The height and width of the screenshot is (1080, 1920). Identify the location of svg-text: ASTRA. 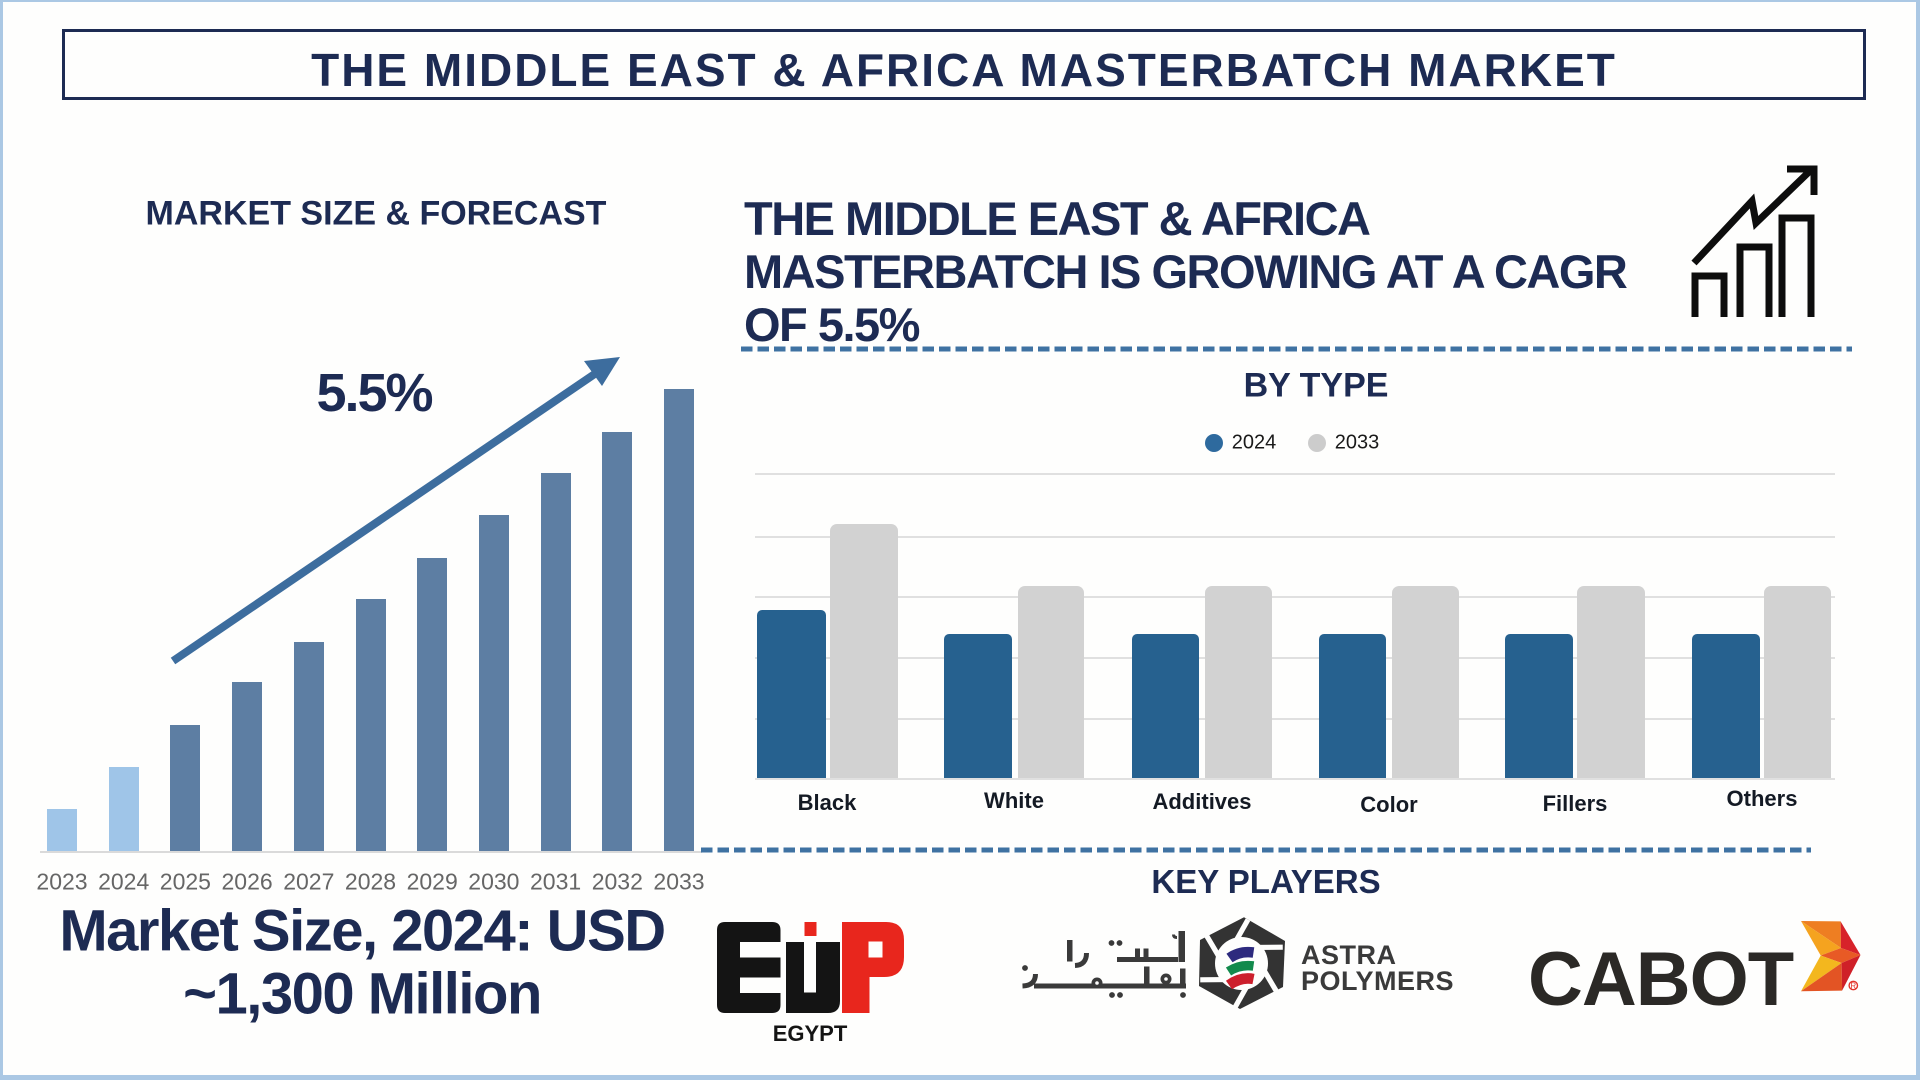
(1349, 955).